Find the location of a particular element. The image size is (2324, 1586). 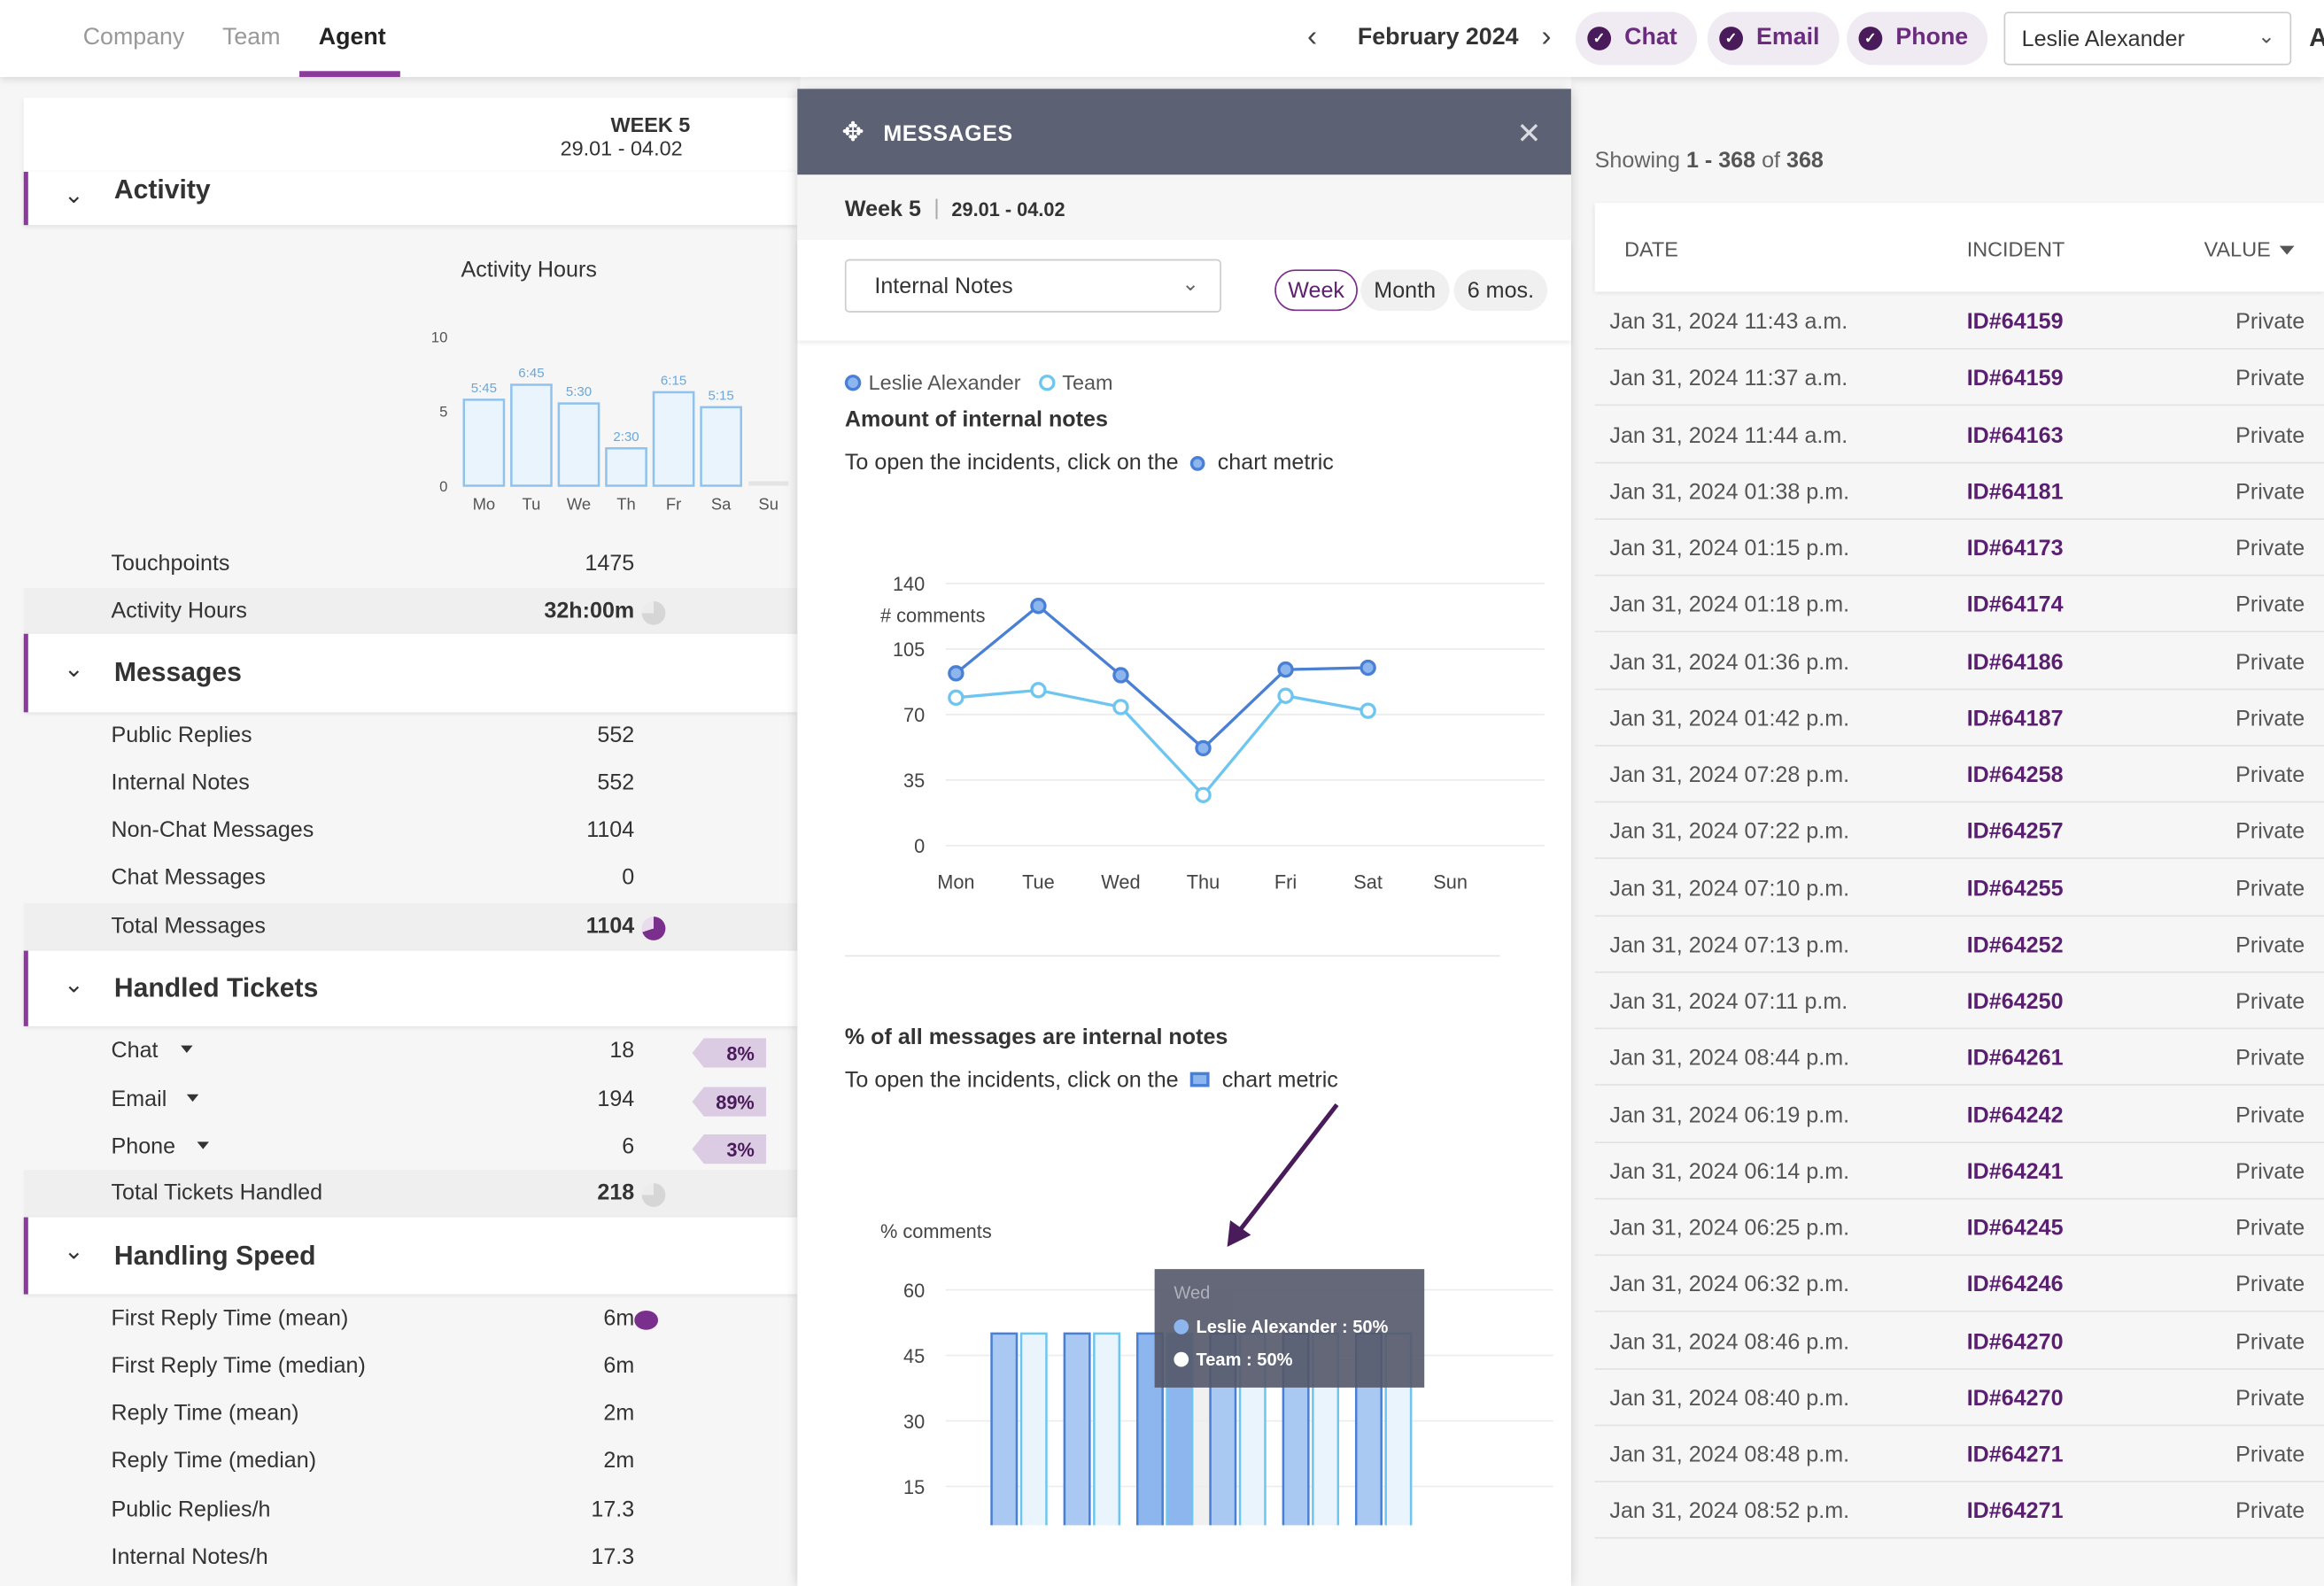

metric-select: Internal Notes ⌄ is located at coordinates (1032, 286).